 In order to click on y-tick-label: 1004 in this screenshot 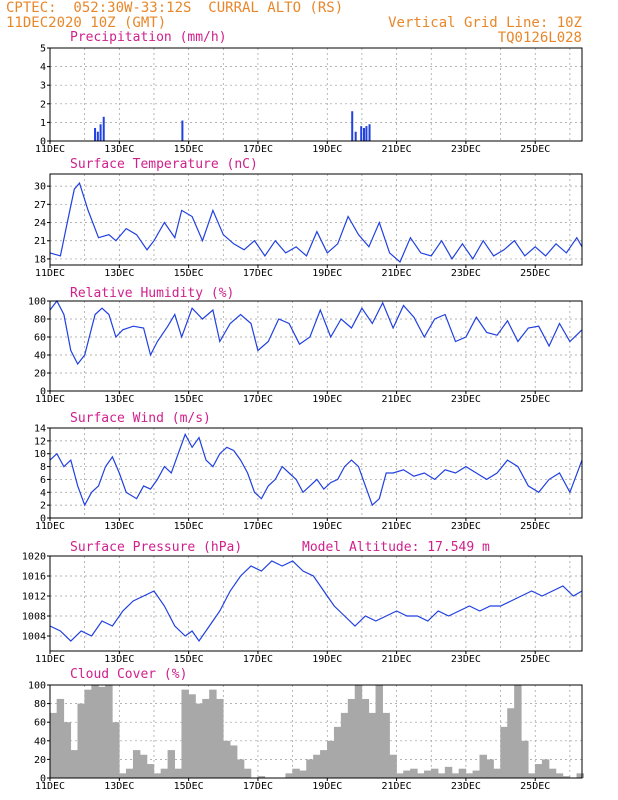, I will do `click(34, 637)`.